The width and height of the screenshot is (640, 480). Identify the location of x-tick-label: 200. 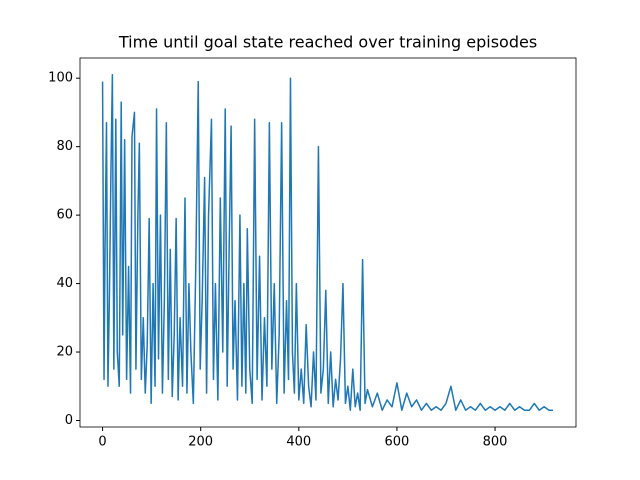
(200, 442).